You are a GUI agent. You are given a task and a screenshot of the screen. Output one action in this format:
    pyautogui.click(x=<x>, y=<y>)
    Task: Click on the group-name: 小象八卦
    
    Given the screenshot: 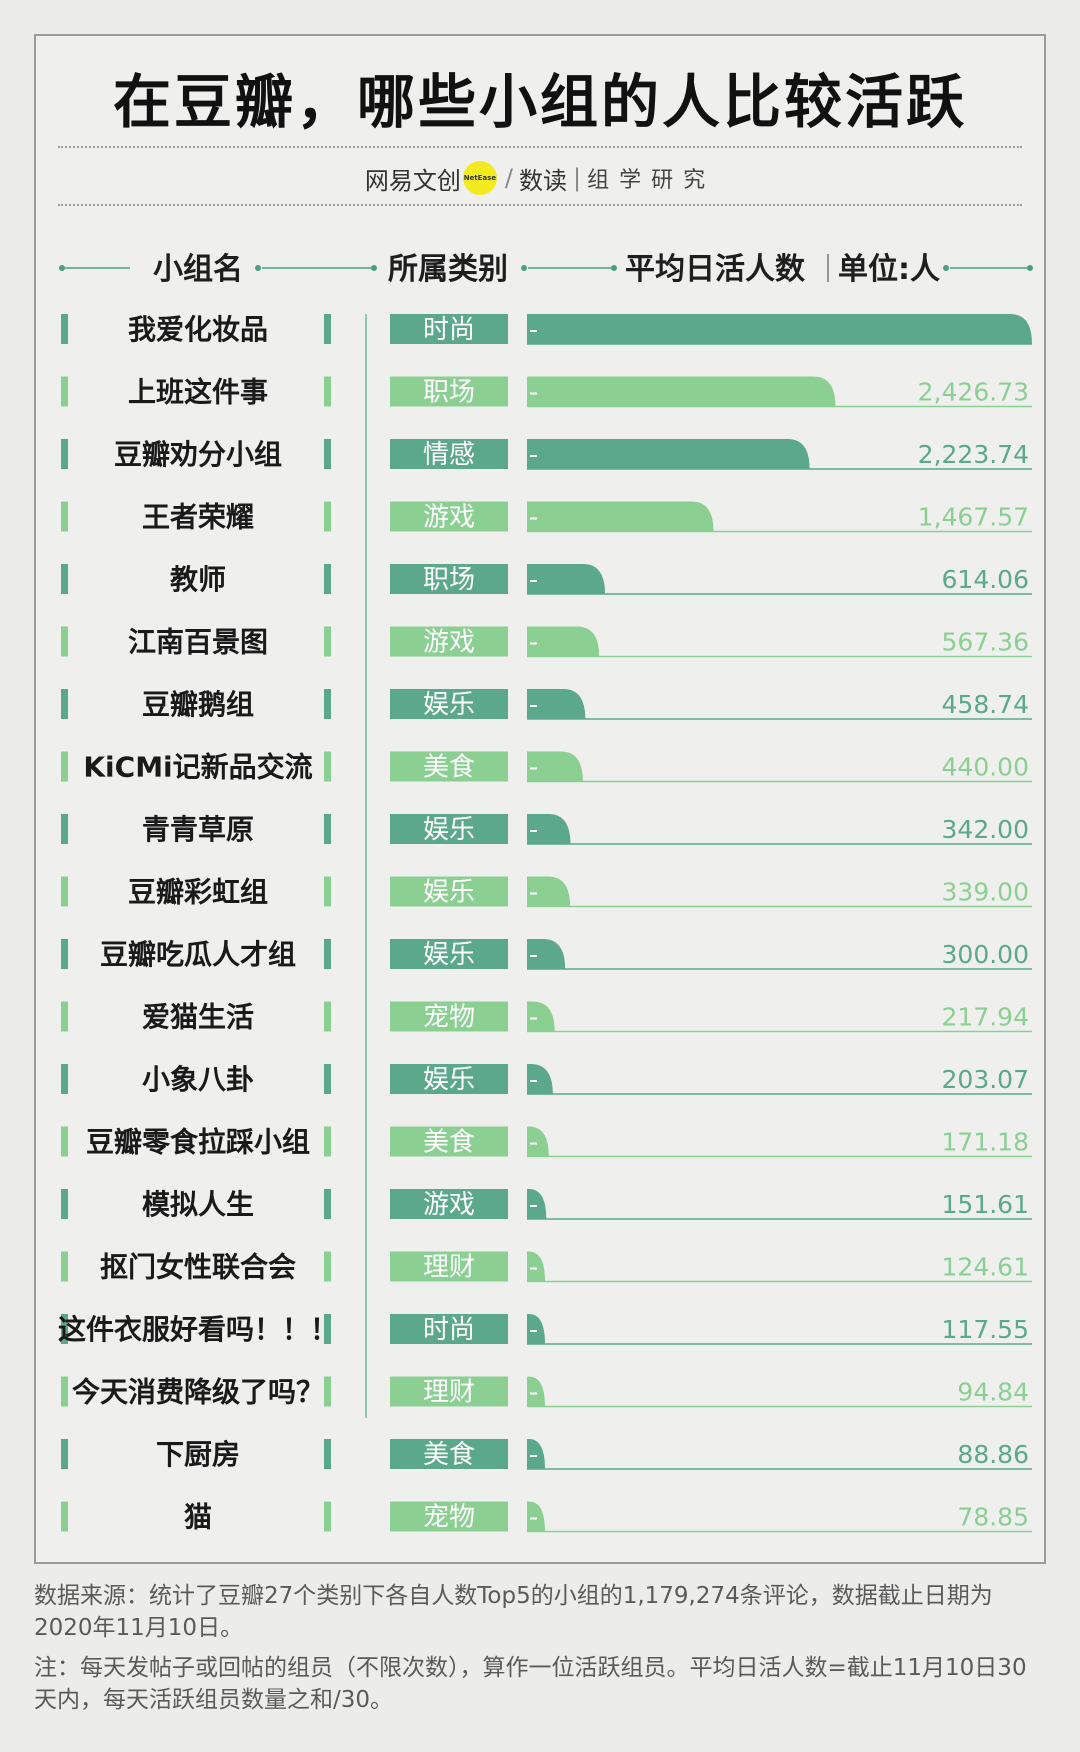 What is the action you would take?
    pyautogui.click(x=198, y=1079)
    